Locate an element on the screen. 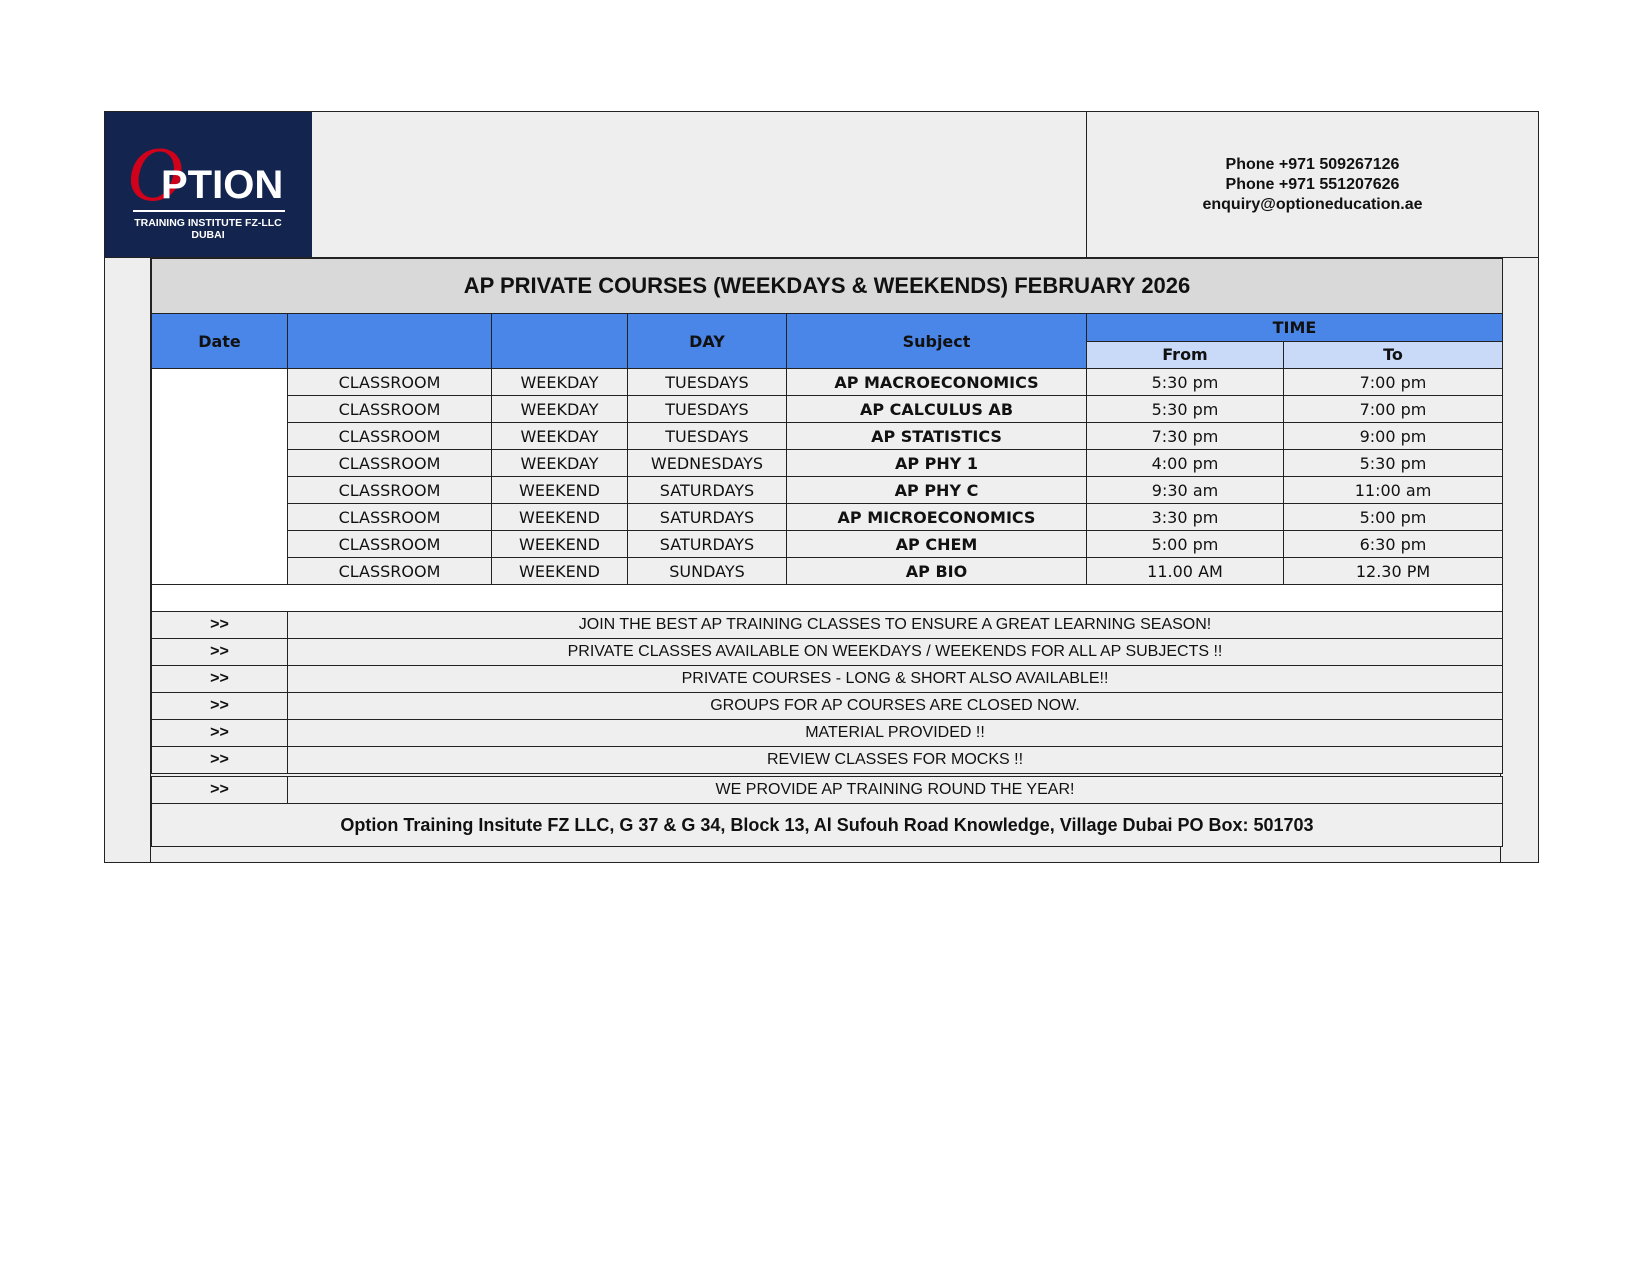 This screenshot has width=1650, height=1275. from-time-cell: 5:00 pm is located at coordinates (1185, 544).